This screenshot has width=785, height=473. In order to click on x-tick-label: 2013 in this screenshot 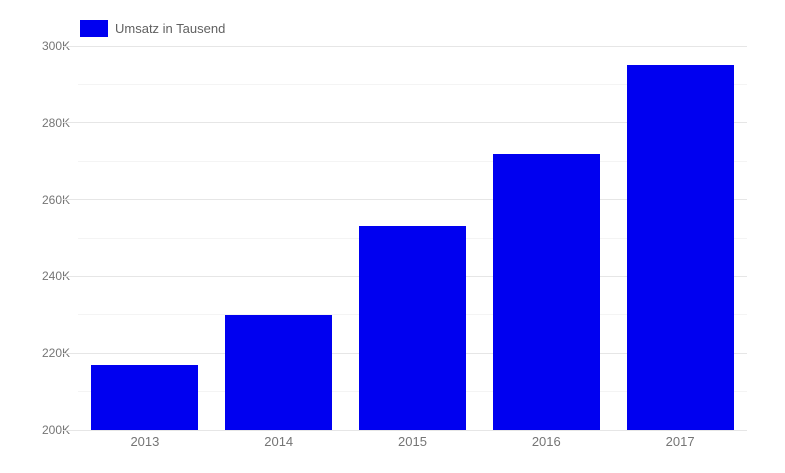, I will do `click(145, 441)`.